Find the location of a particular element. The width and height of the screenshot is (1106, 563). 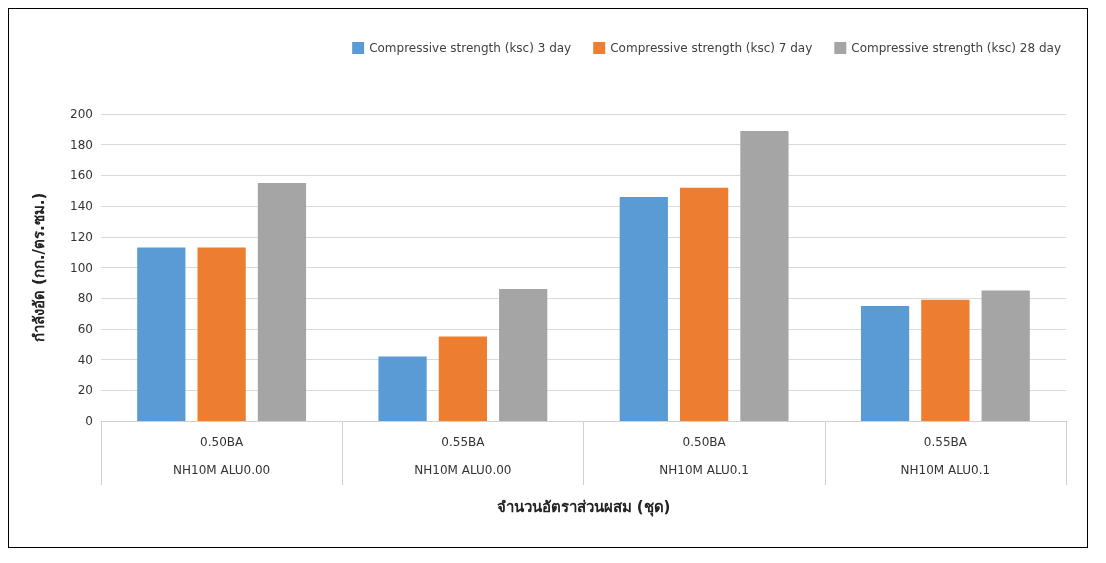

y-tick-label: 200 is located at coordinates (81, 114).